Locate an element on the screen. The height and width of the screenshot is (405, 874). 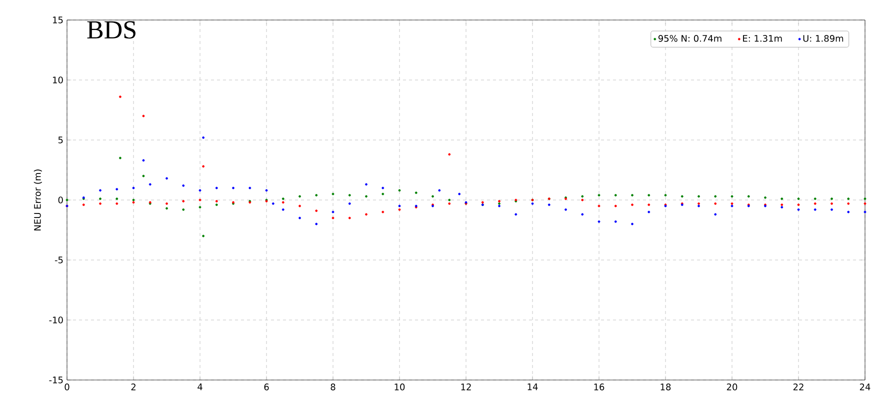
x-tick-label: 10 is located at coordinates (399, 387).